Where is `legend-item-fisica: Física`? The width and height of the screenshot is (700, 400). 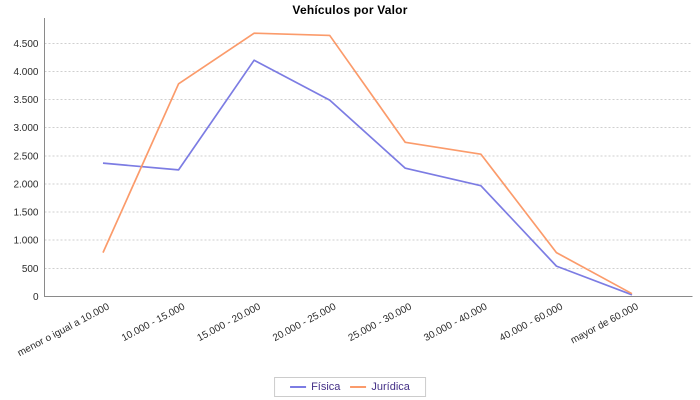 legend-item-fisica: Física is located at coordinates (315, 387).